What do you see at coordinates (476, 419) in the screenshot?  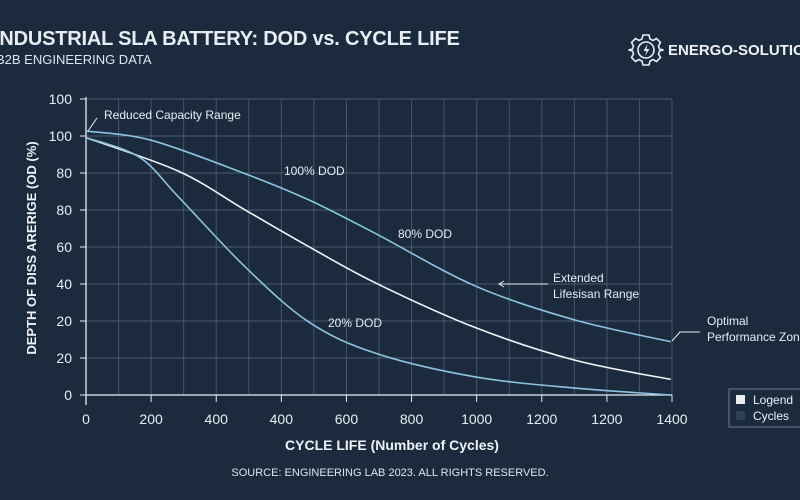 I see `x-tick-label: 1000` at bounding box center [476, 419].